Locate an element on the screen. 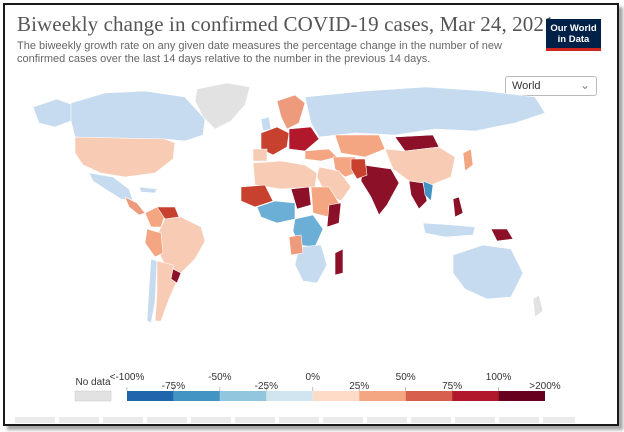 The width and height of the screenshot is (624, 432). region-russia is located at coordinates (425, 112).